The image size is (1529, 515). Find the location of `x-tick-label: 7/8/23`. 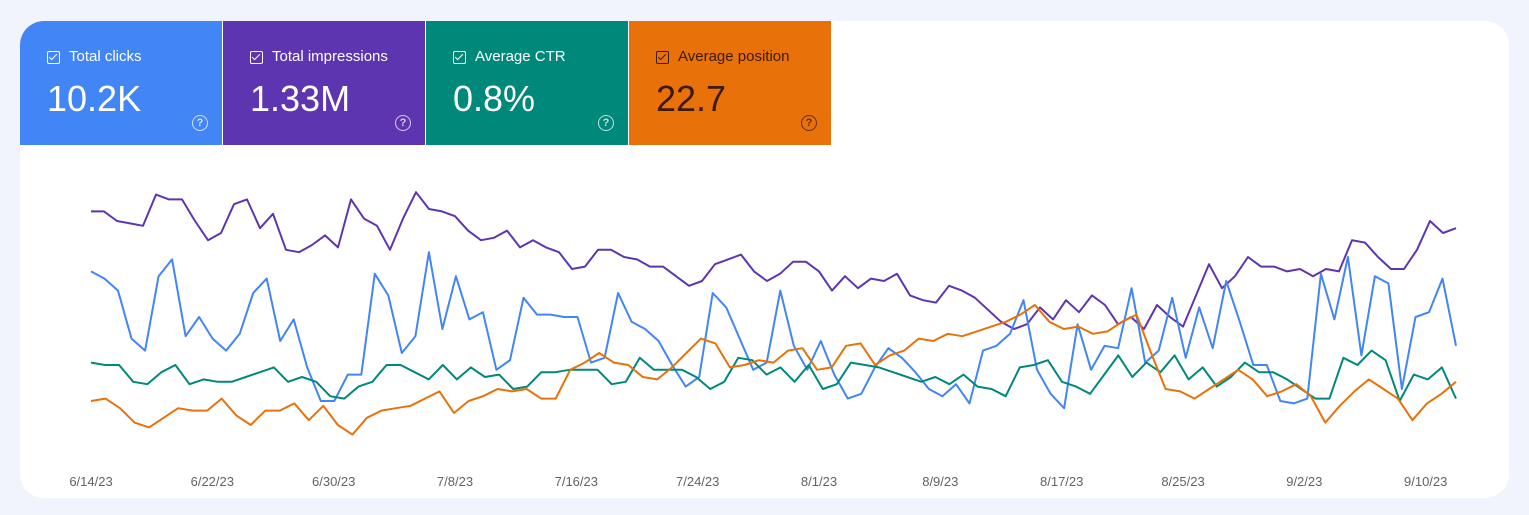

x-tick-label: 7/8/23 is located at coordinates (455, 481).